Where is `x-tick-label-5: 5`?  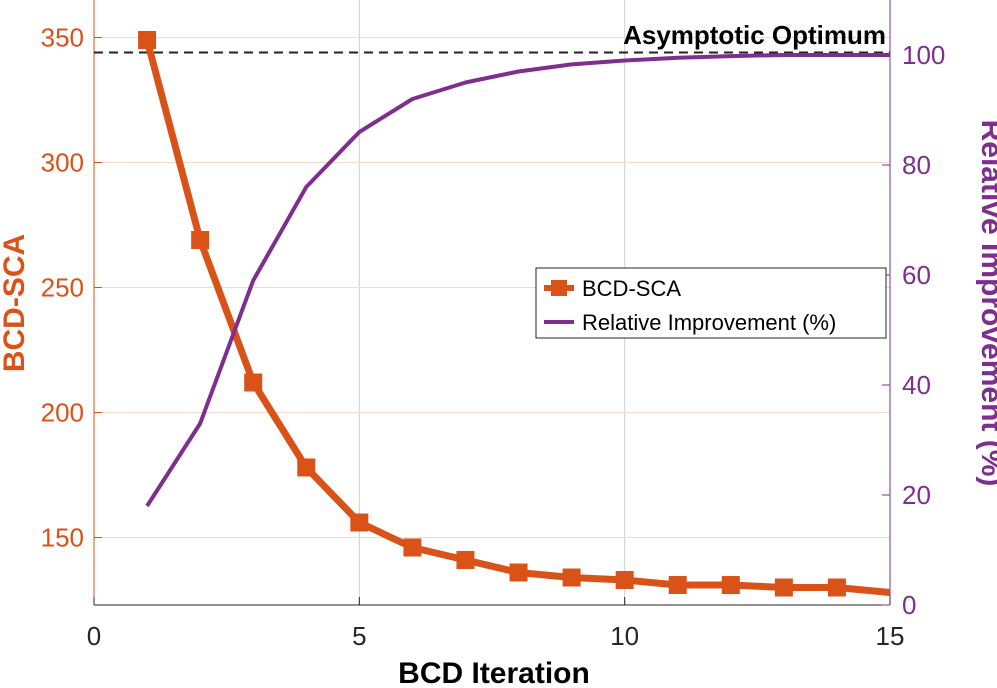
x-tick-label-5: 5 is located at coordinates (359, 636).